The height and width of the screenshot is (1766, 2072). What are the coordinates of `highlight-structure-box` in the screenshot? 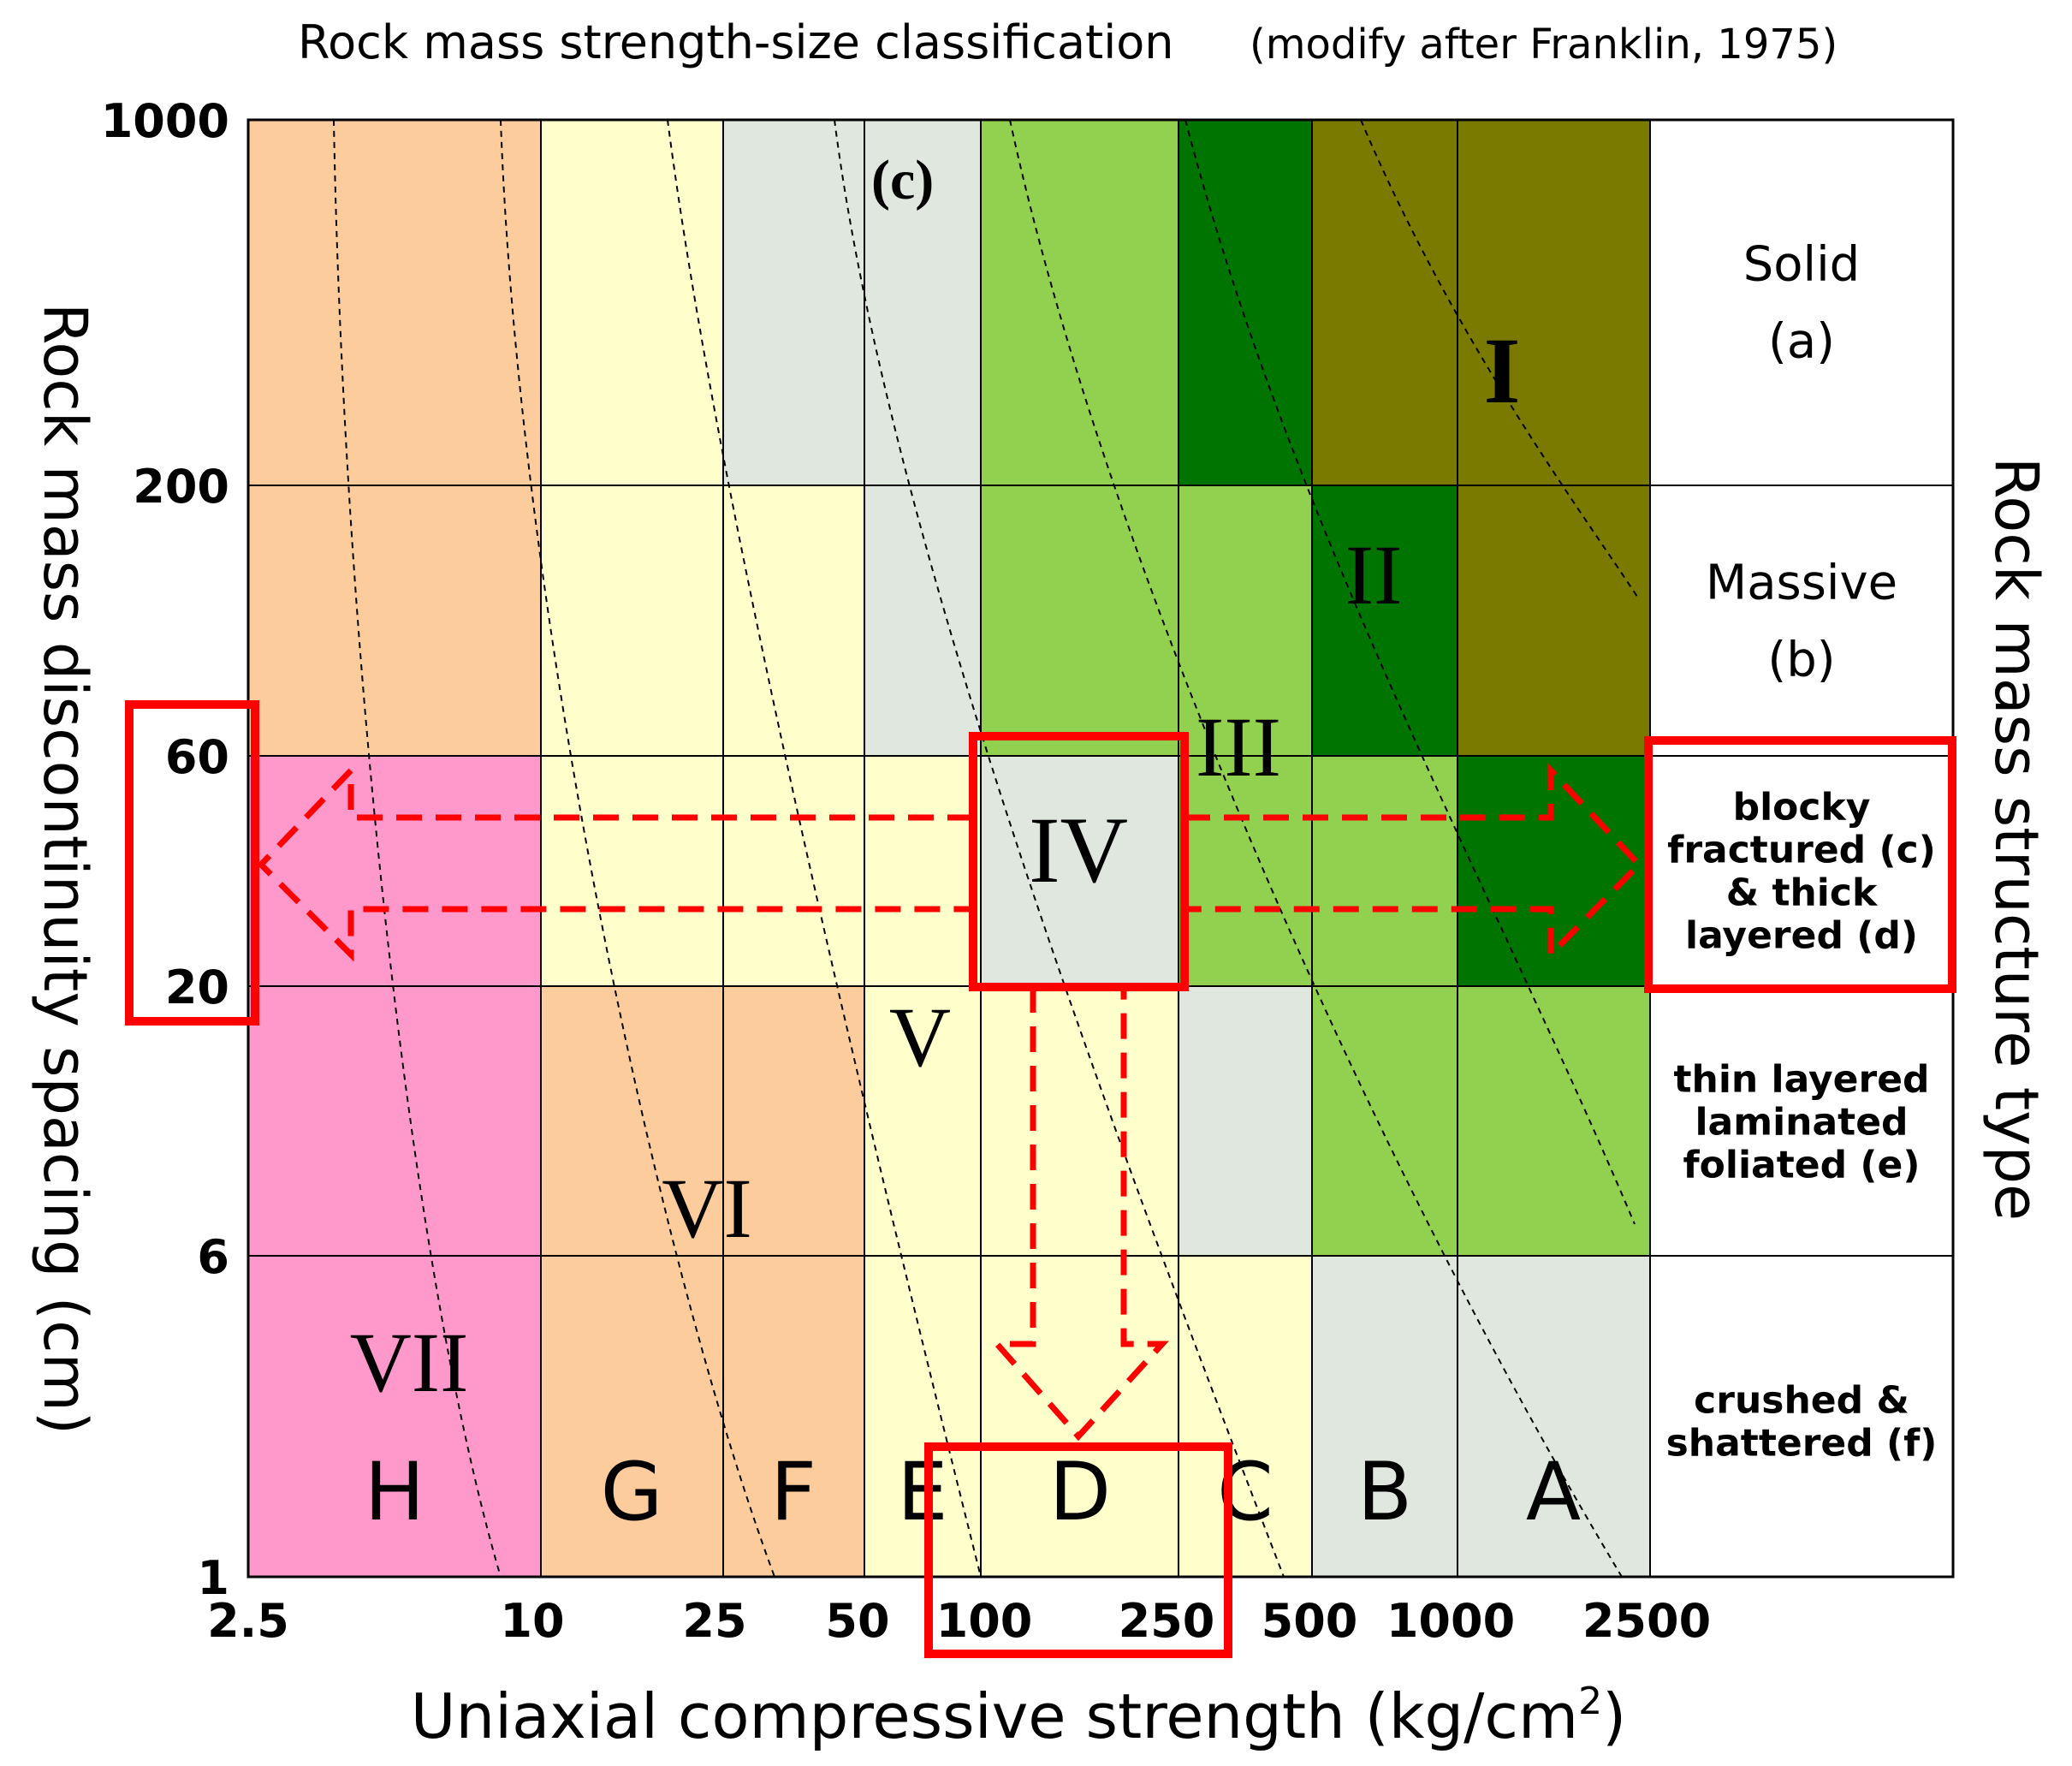 It's located at (1800, 864).